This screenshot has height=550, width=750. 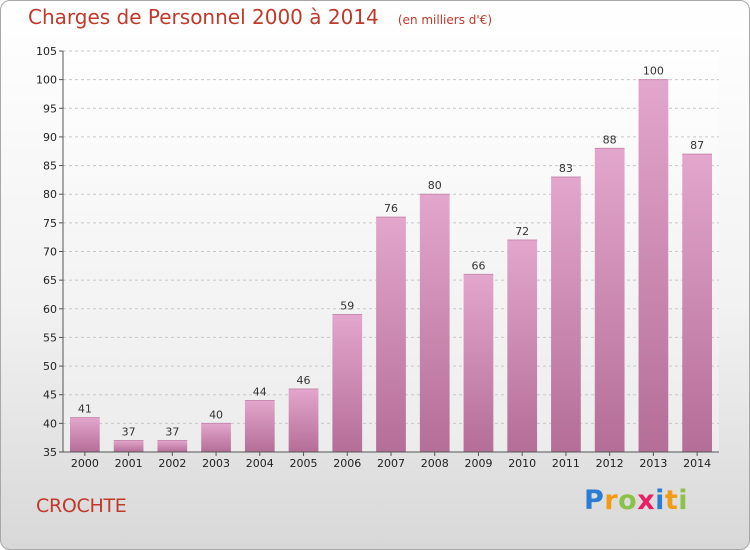 What do you see at coordinates (50, 166) in the screenshot?
I see `y-tick-label: 85` at bounding box center [50, 166].